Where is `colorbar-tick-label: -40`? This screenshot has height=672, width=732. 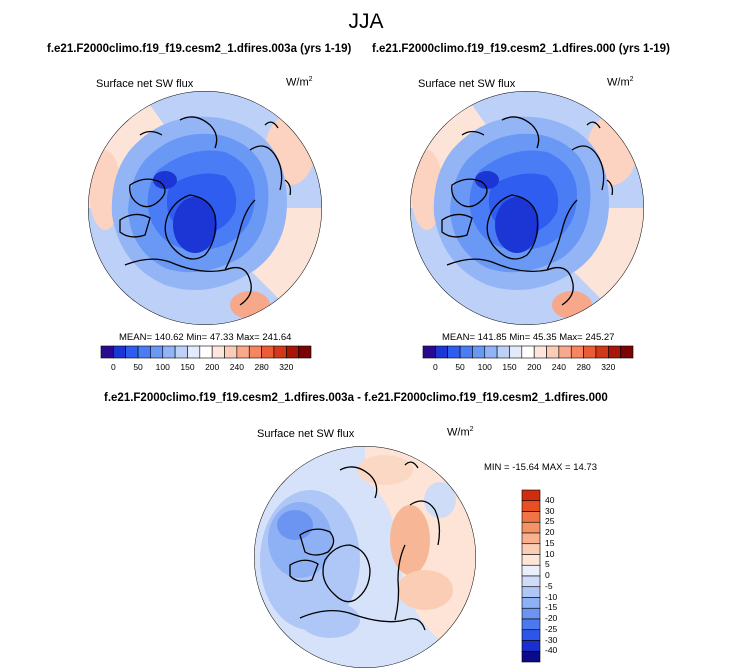 colorbar-tick-label: -40 is located at coordinates (551, 650).